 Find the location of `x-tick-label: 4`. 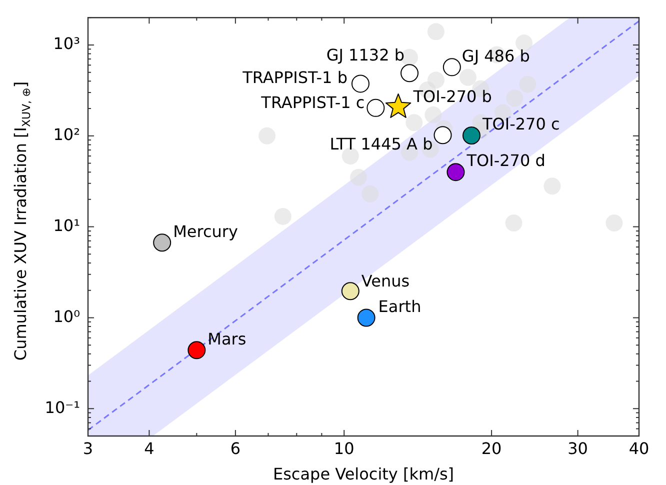

x-tick-label: 4 is located at coordinates (149, 448).